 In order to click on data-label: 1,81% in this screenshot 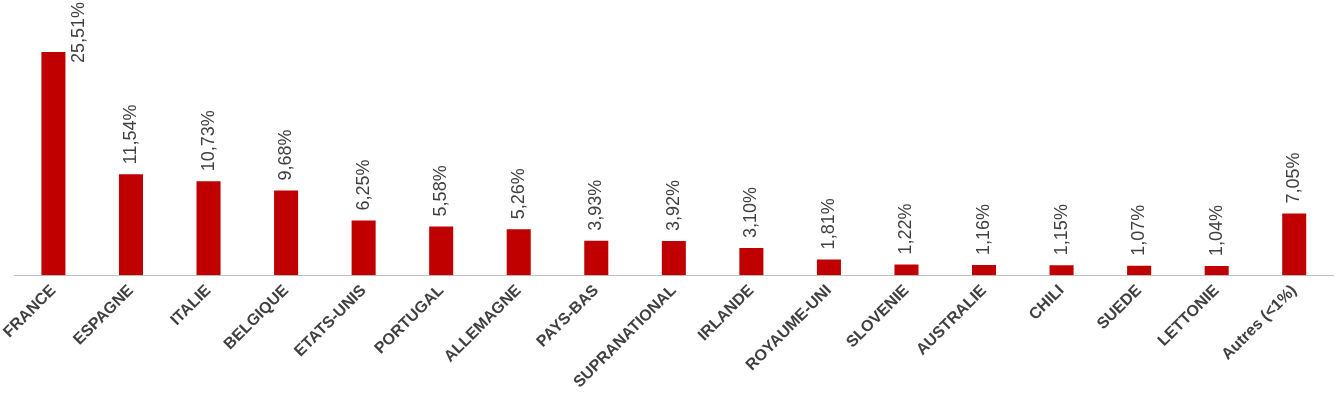, I will do `click(827, 224)`.